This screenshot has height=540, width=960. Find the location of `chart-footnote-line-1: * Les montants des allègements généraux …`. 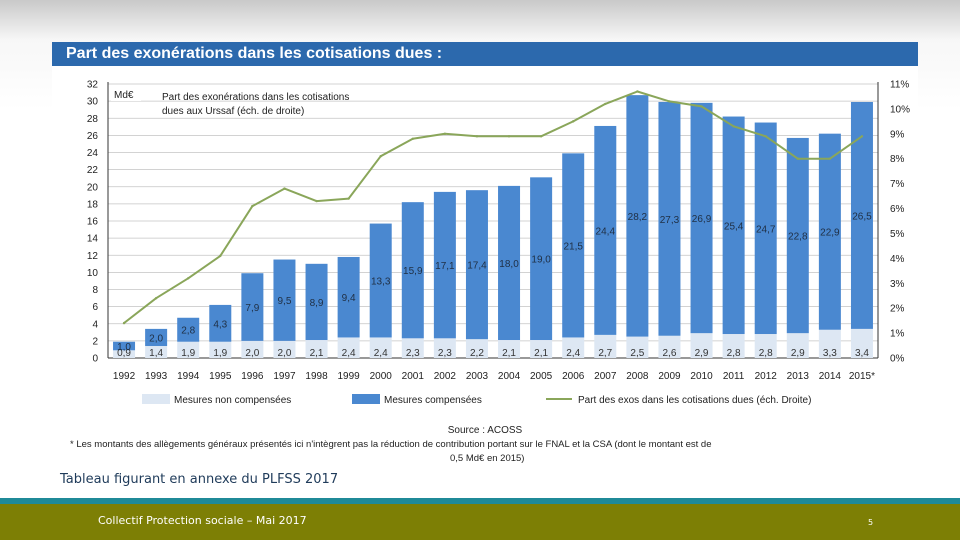

chart-footnote-line-1: * Les montants des allègements généraux … is located at coordinates (391, 444).